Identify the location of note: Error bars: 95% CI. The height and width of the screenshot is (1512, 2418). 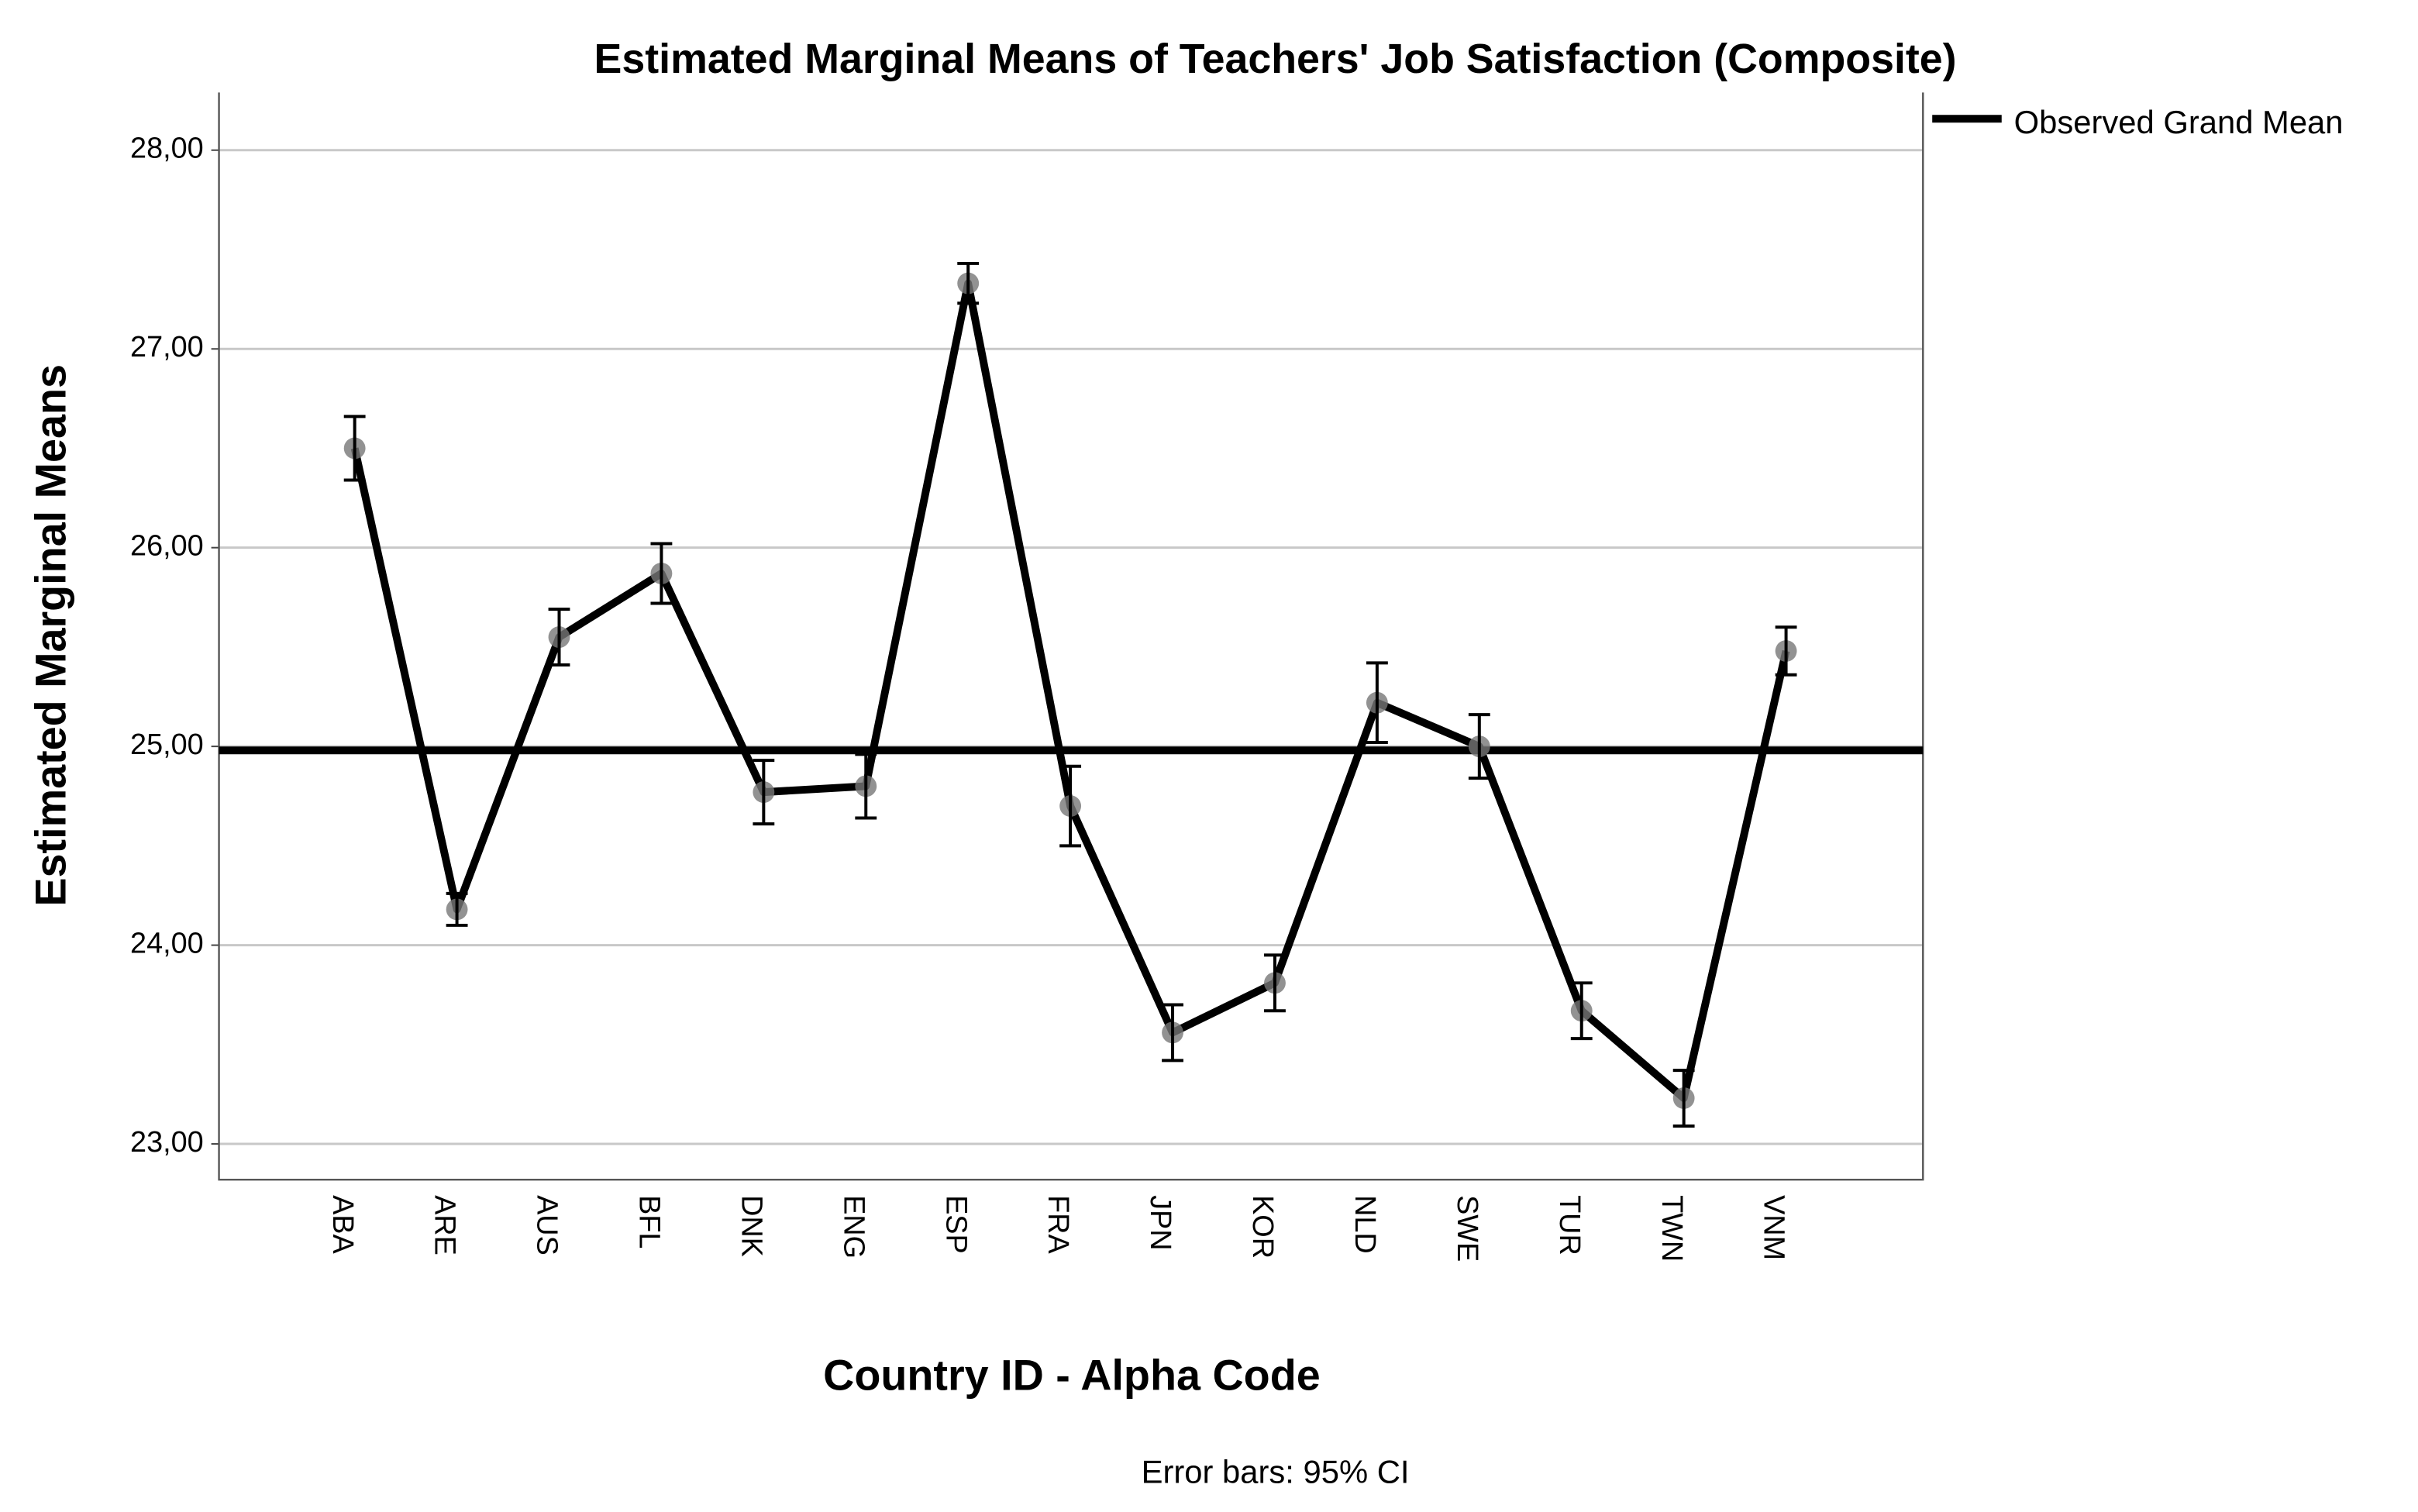
(1276, 1471).